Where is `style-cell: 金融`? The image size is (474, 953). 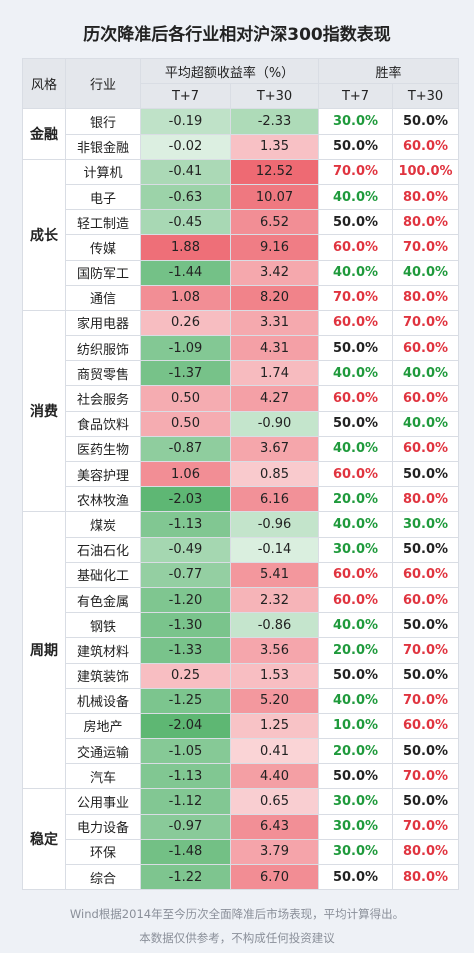
style-cell: 金融 is located at coordinates (44, 134).